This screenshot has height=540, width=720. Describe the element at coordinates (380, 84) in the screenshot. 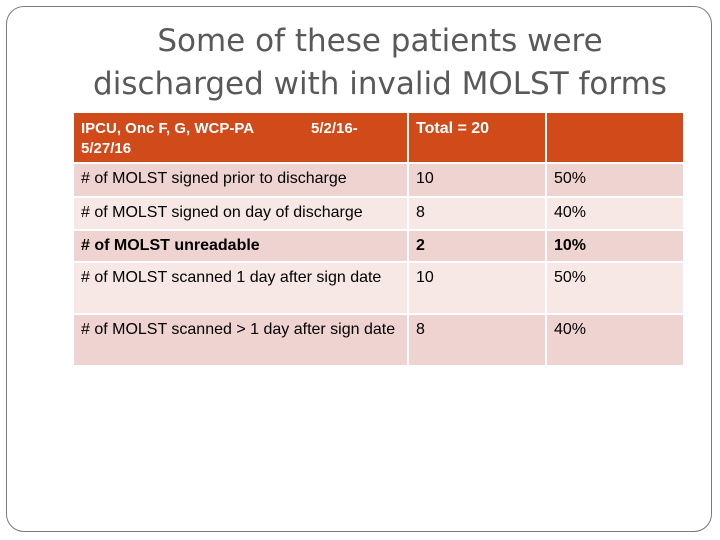

I see `title-line-2: discharged with invalid MOLST forms` at that location.